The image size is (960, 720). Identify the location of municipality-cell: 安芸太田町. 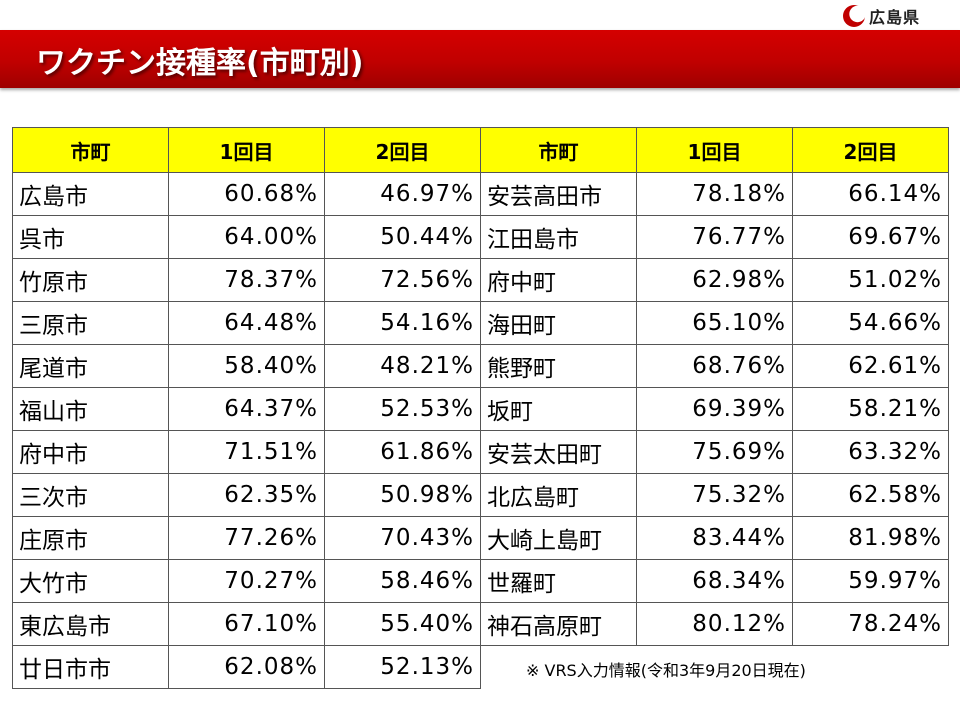
(558, 452).